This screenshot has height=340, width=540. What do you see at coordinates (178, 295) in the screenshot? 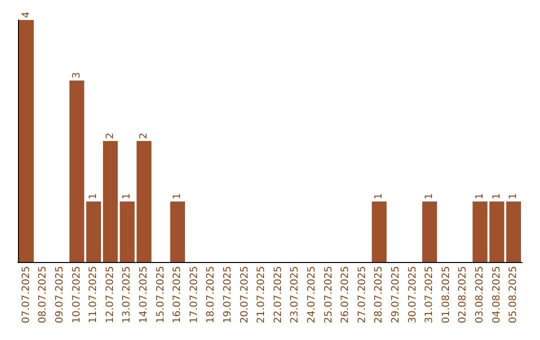
I see `x-tick-label: 16.07.2025` at bounding box center [178, 295].